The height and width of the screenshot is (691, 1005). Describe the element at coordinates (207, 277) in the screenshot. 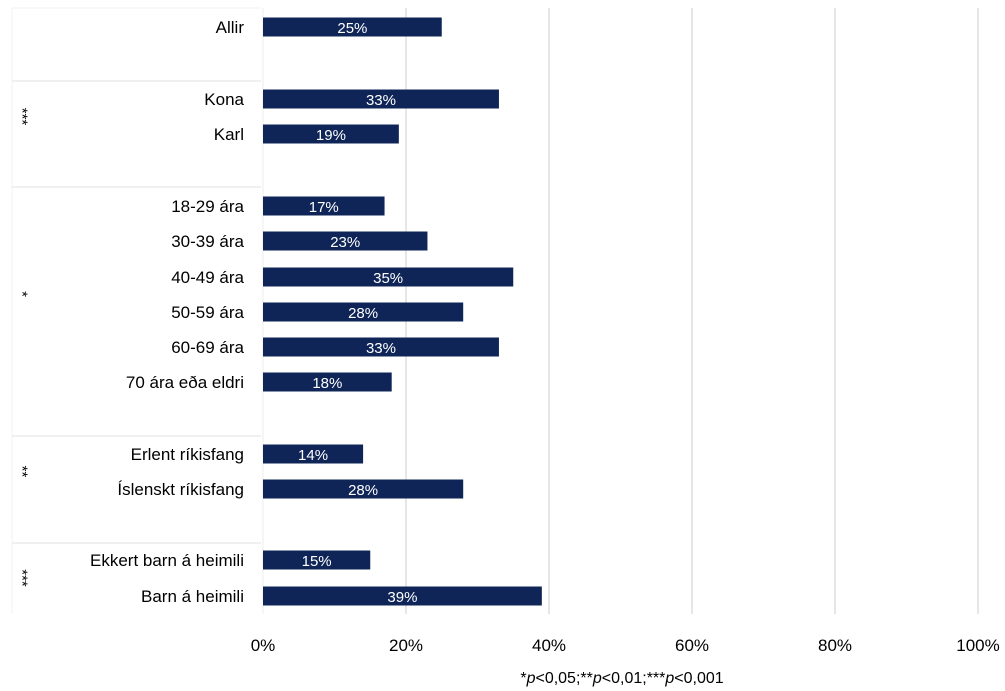

I see `category-label: 40-49 ára` at that location.